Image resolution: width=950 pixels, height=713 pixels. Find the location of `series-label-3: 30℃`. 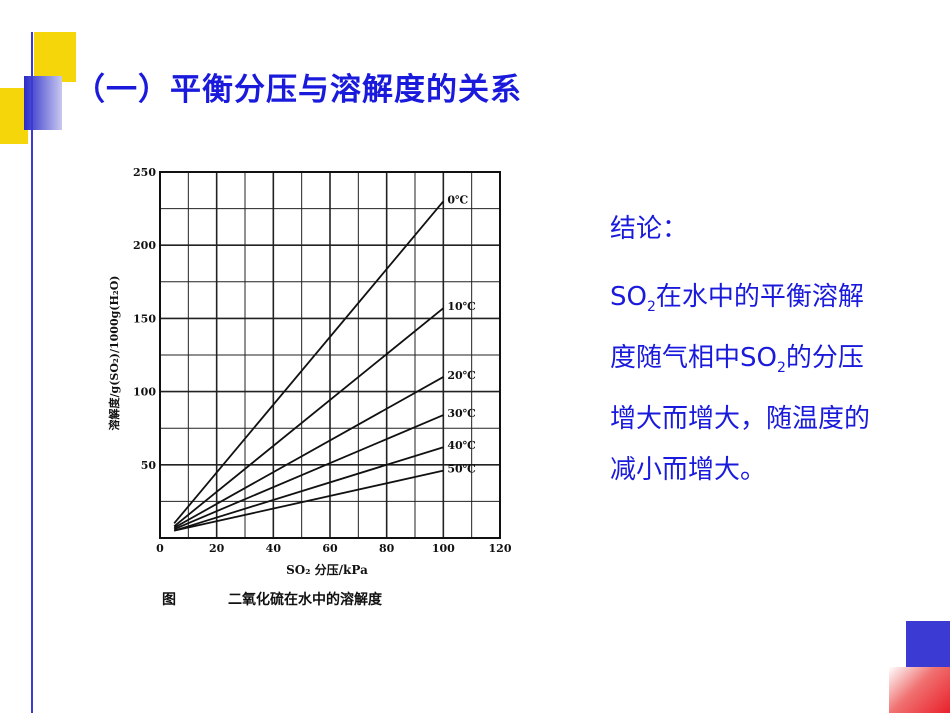

series-label-3: 30℃ is located at coordinates (461, 413).